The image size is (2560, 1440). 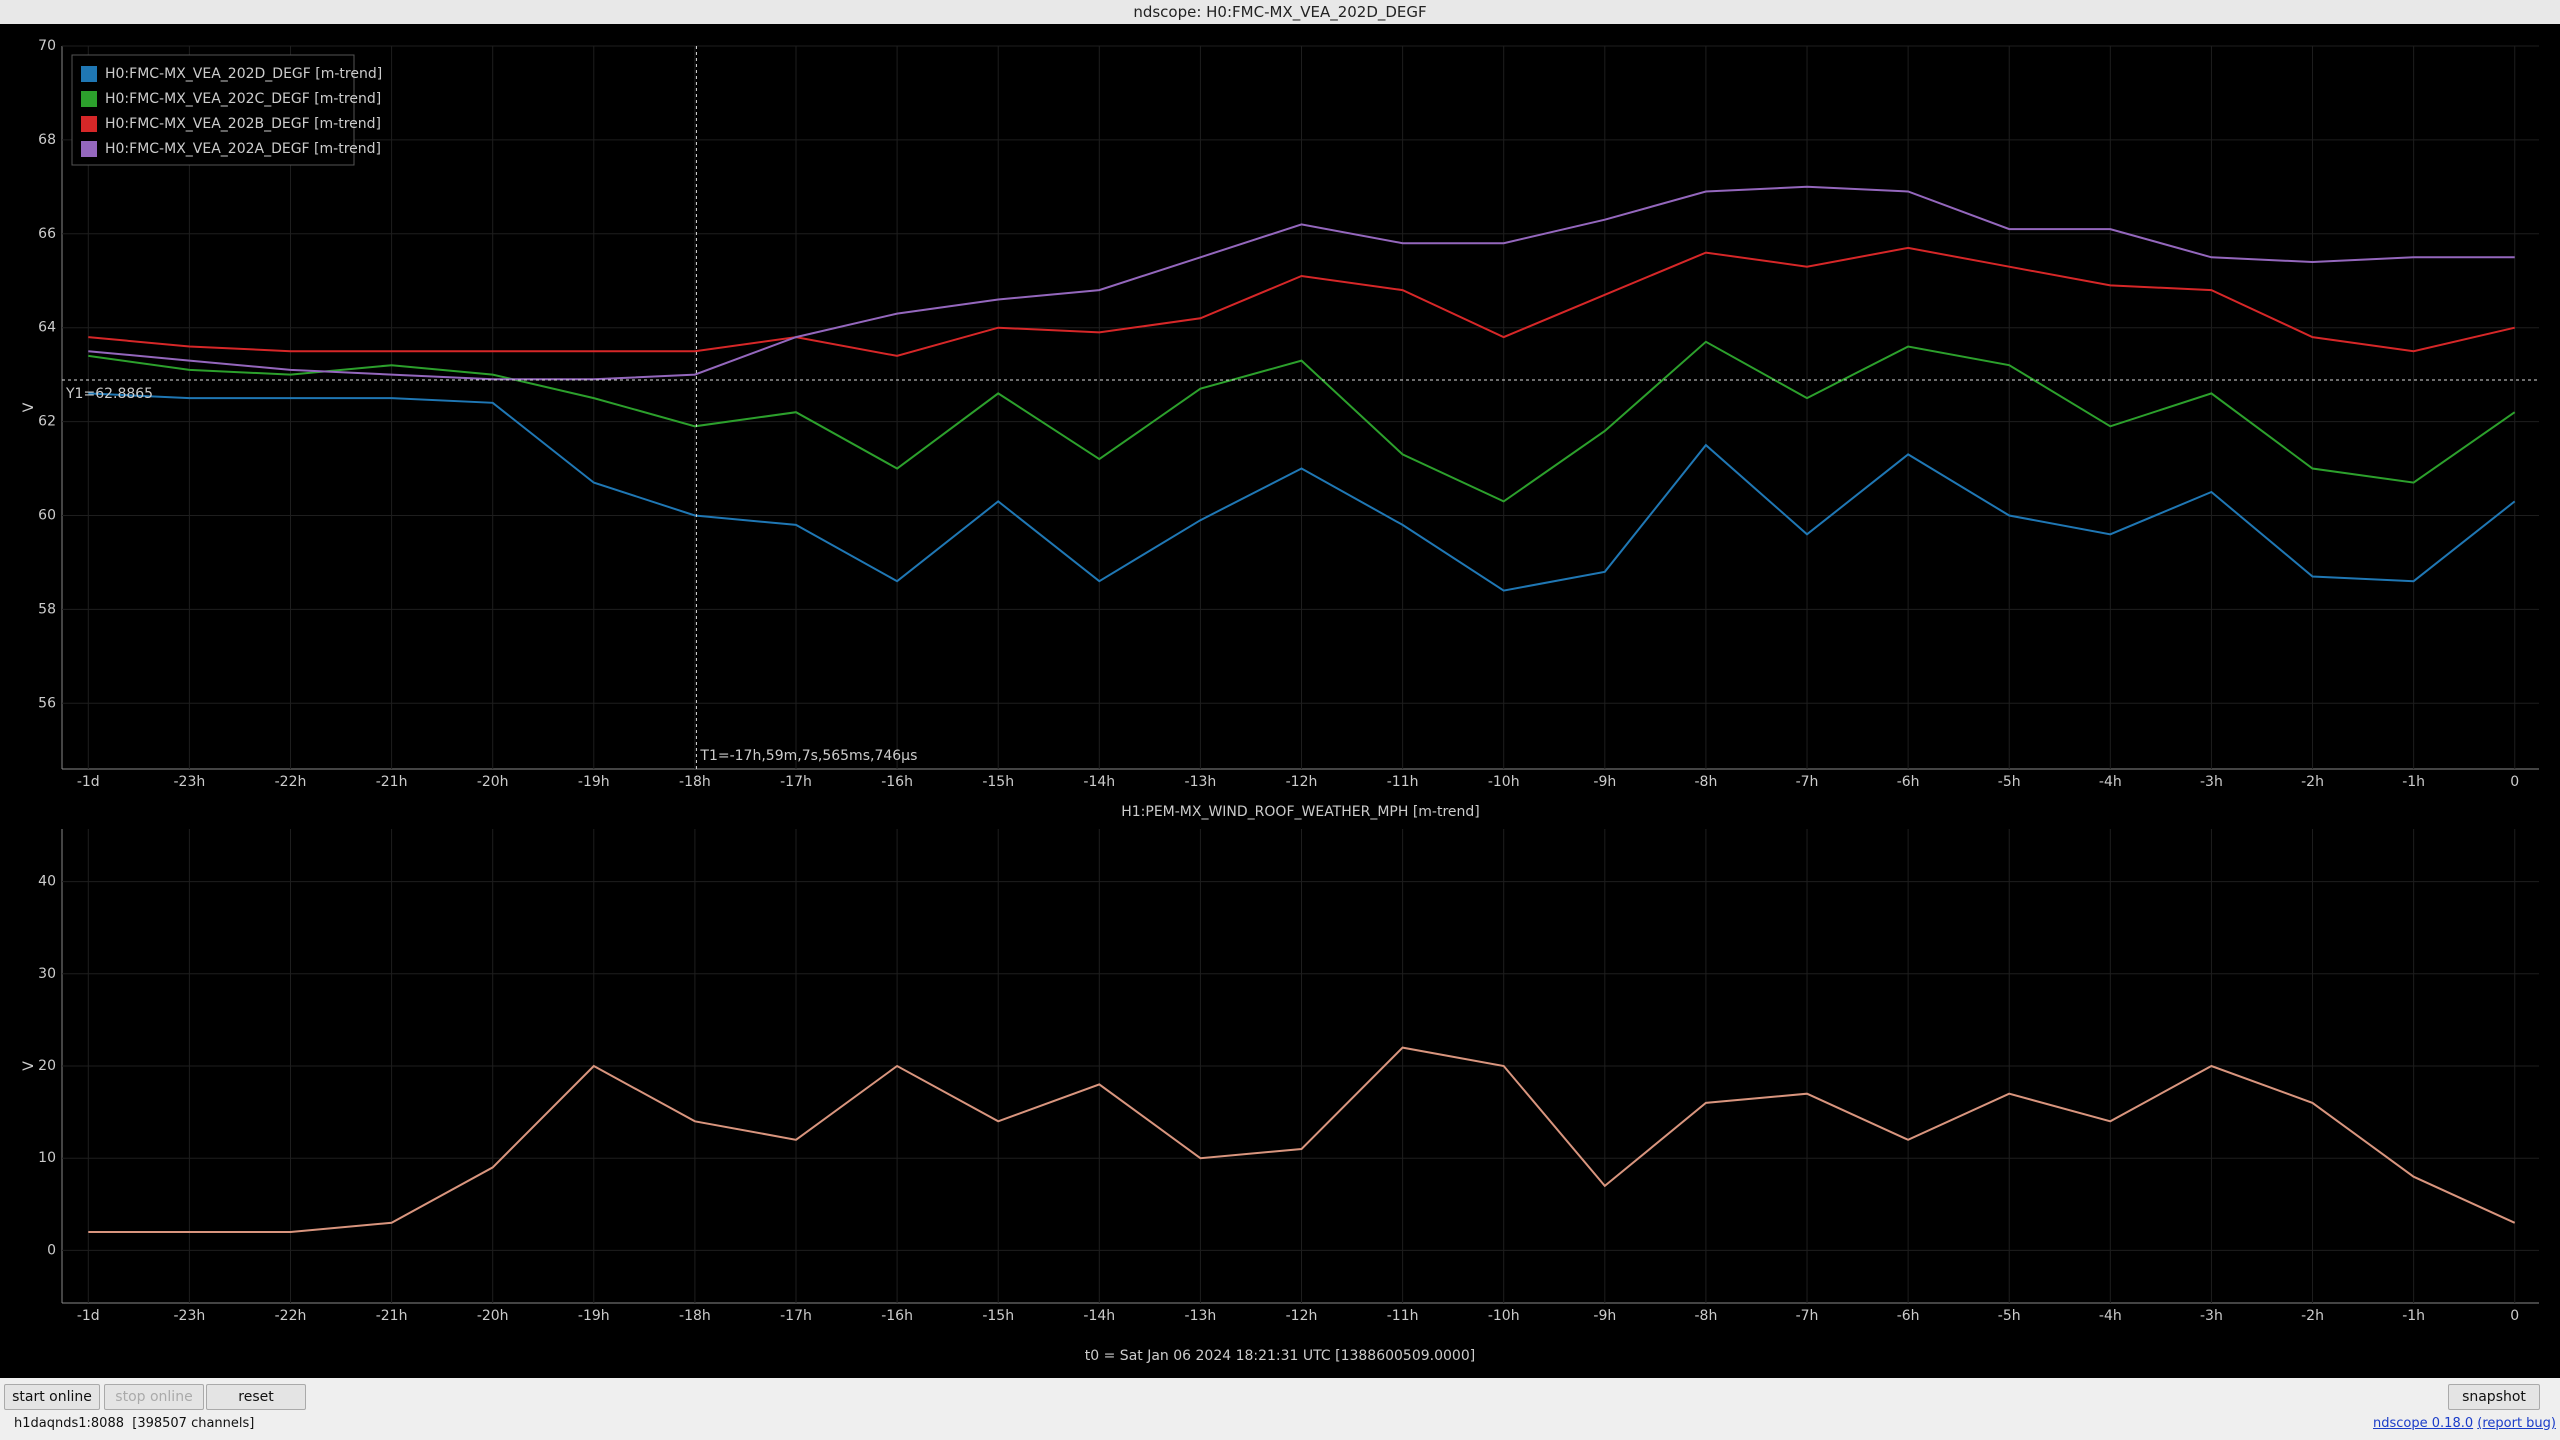 I want to click on links: ndscope 0.18.0 (report bug), so click(x=2464, y=1423).